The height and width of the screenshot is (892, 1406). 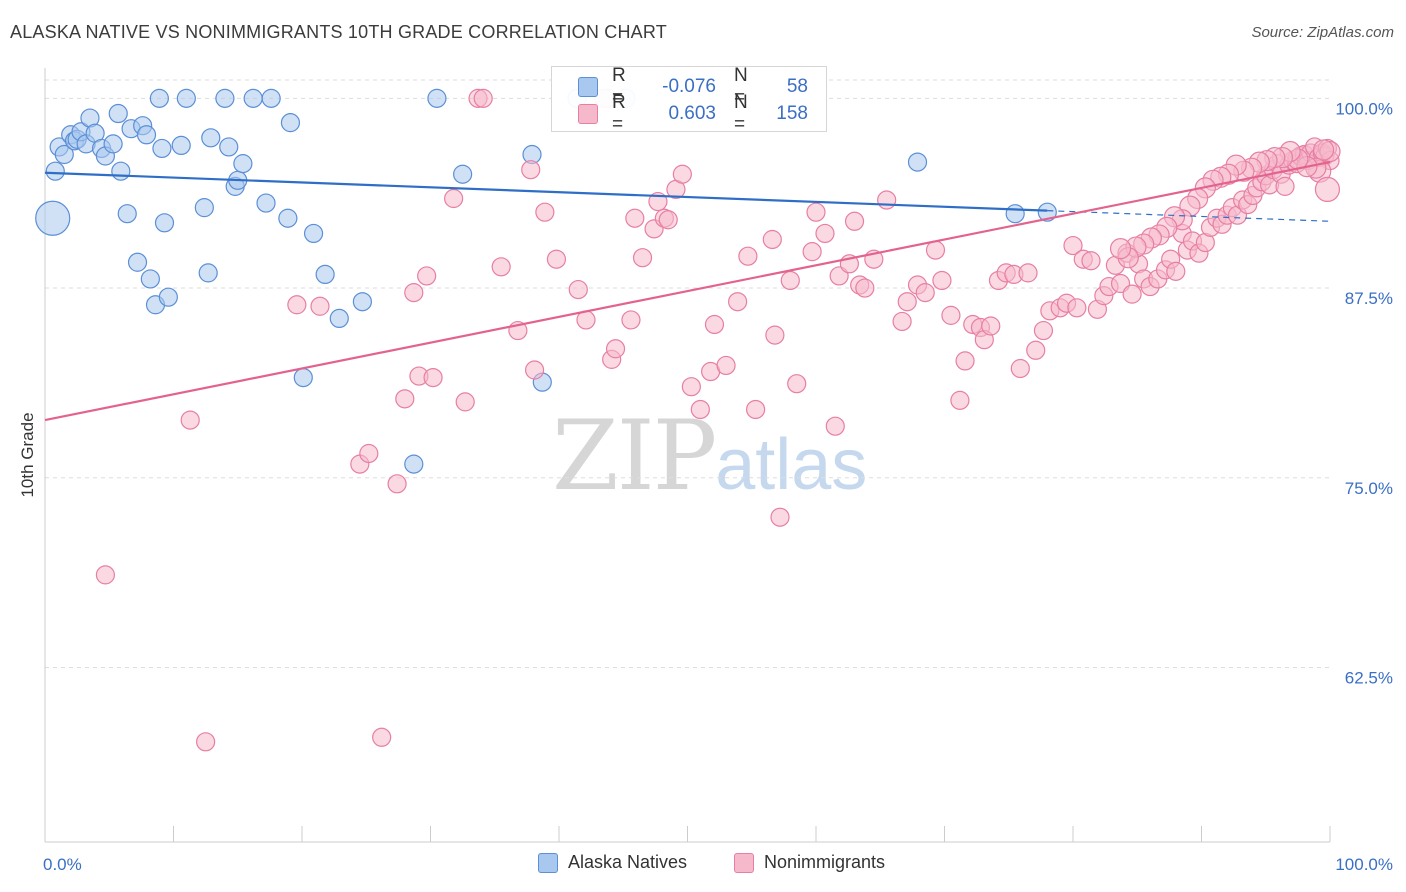 I want to click on bottom-legend-swatch-pink, so click(x=744, y=862).